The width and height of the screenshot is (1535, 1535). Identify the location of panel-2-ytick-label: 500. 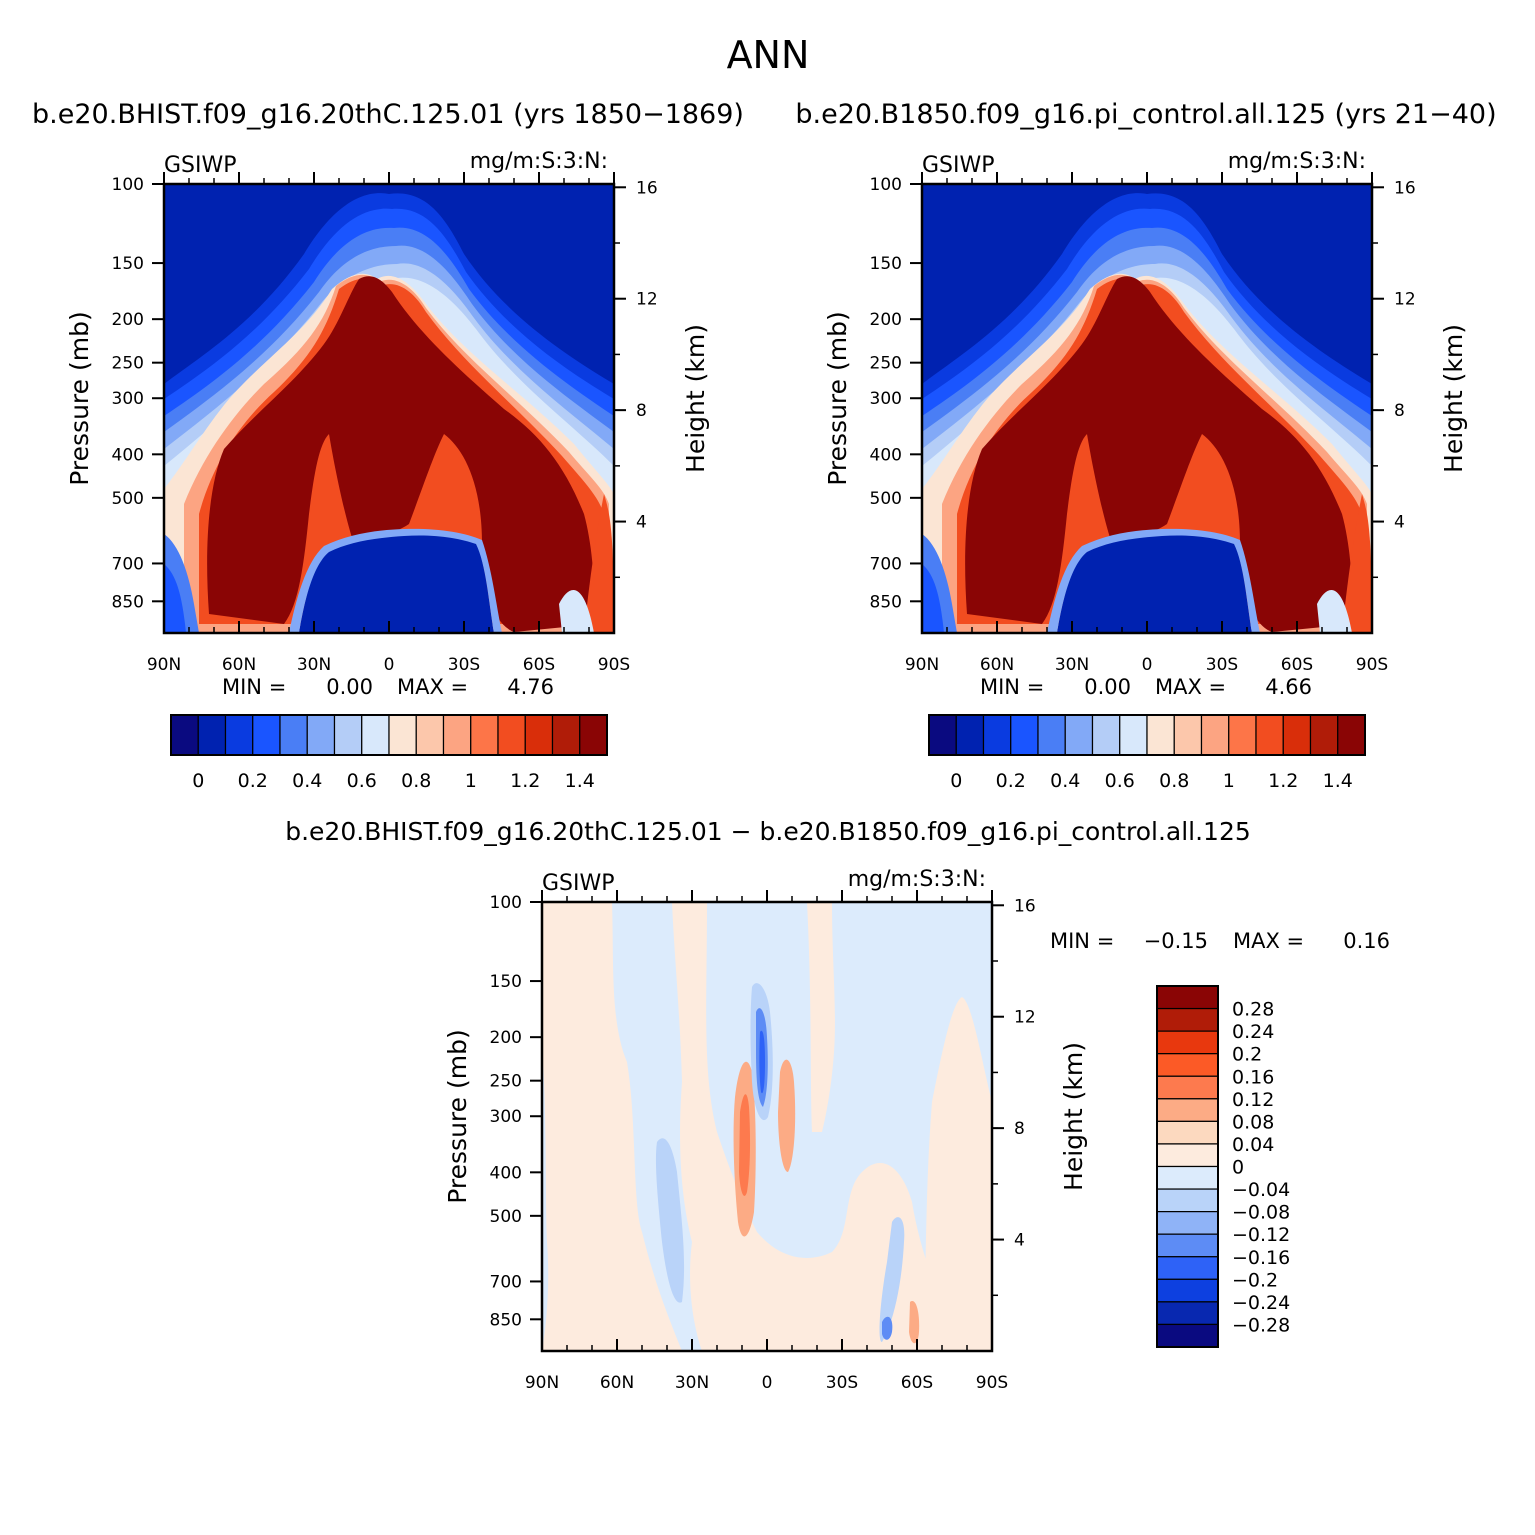
(886, 499).